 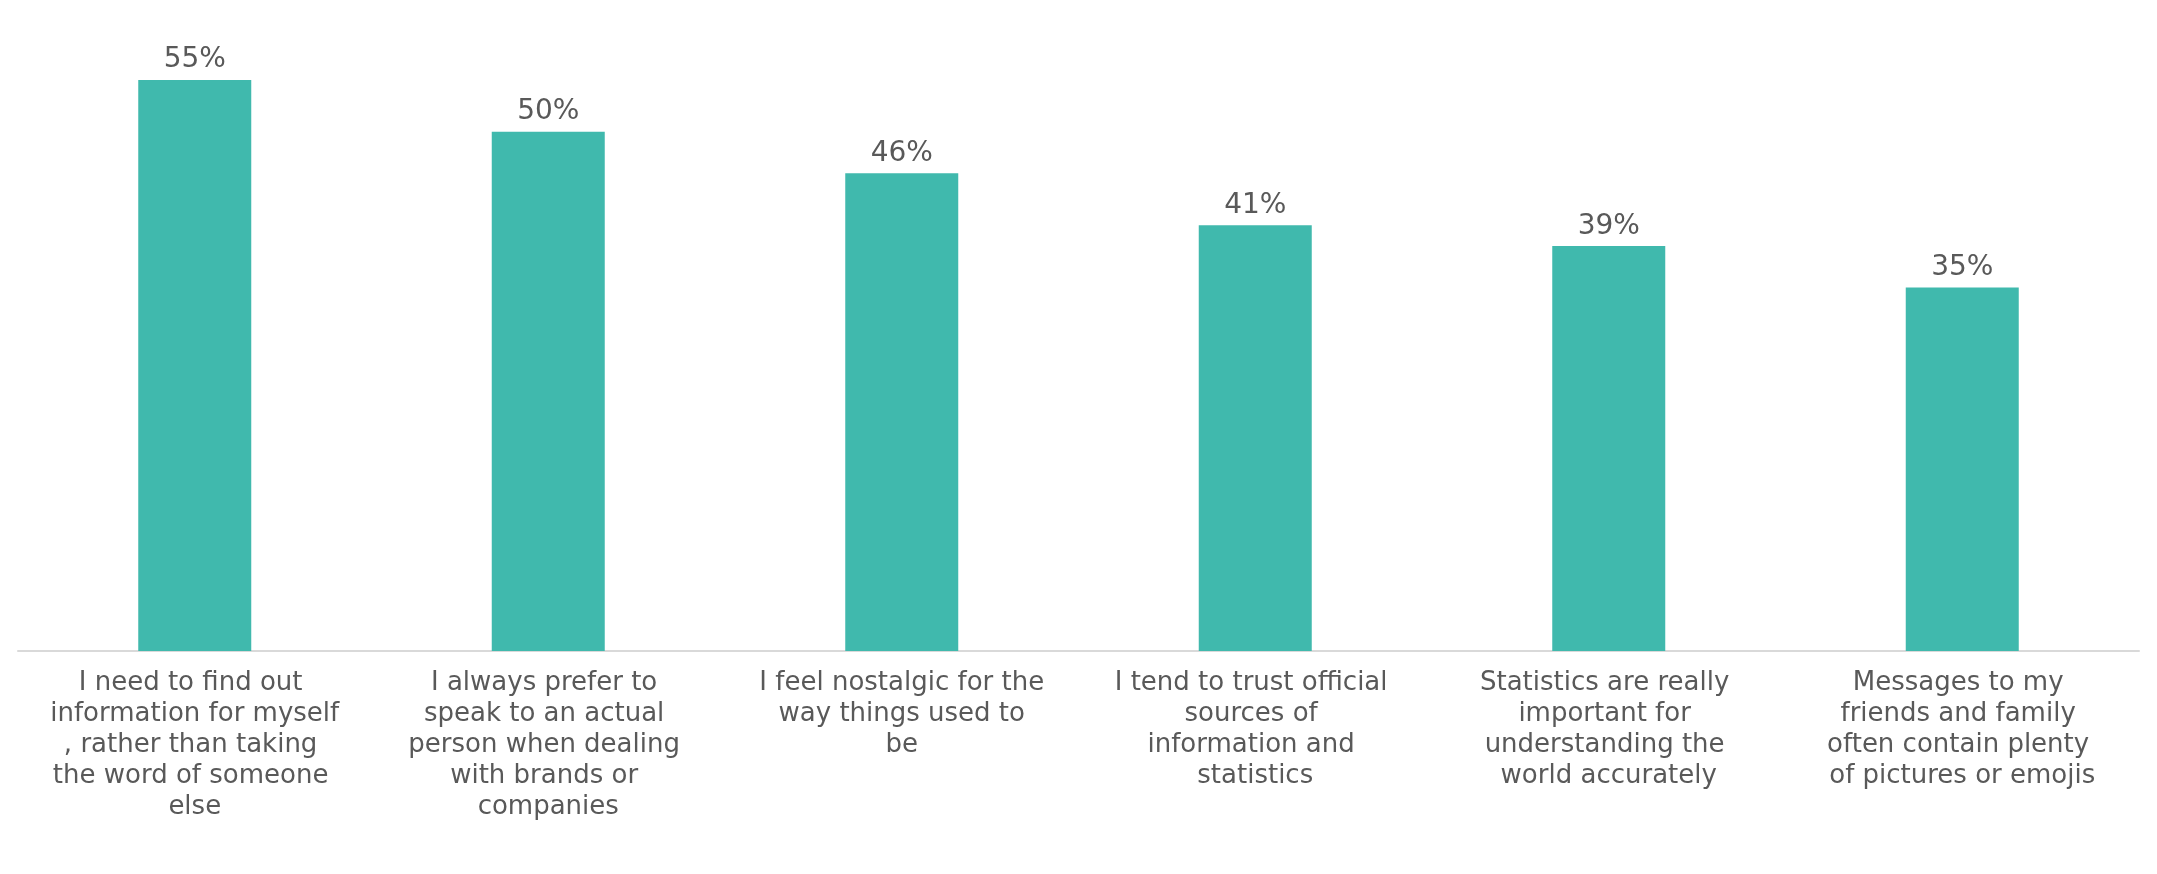 What do you see at coordinates (1608, 224) in the screenshot?
I see `data-label: 39%` at bounding box center [1608, 224].